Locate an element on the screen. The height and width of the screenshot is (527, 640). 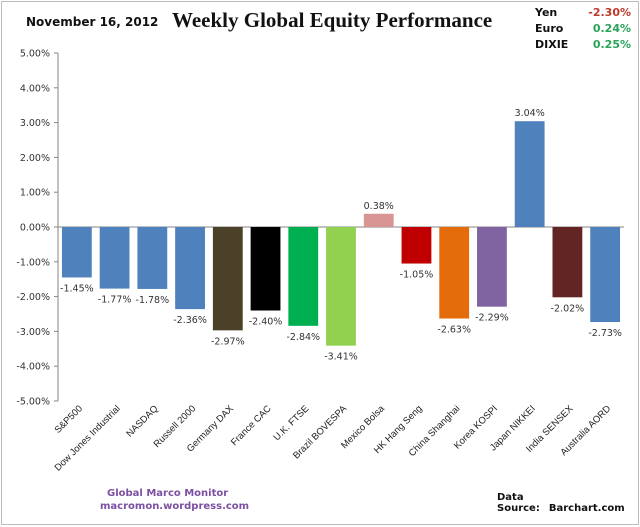
data-source: Data Source: Barchart.com is located at coordinates (568, 503).